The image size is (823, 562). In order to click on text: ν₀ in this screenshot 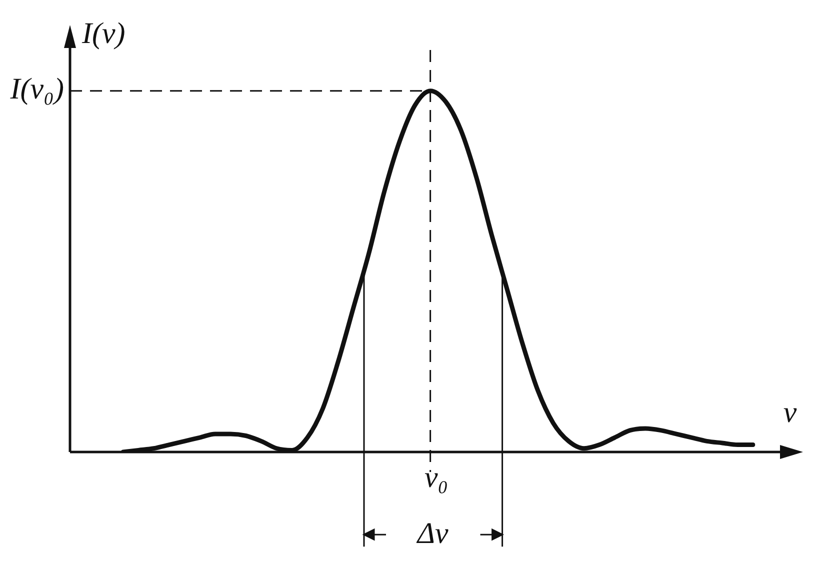, I will do `click(436, 477)`.